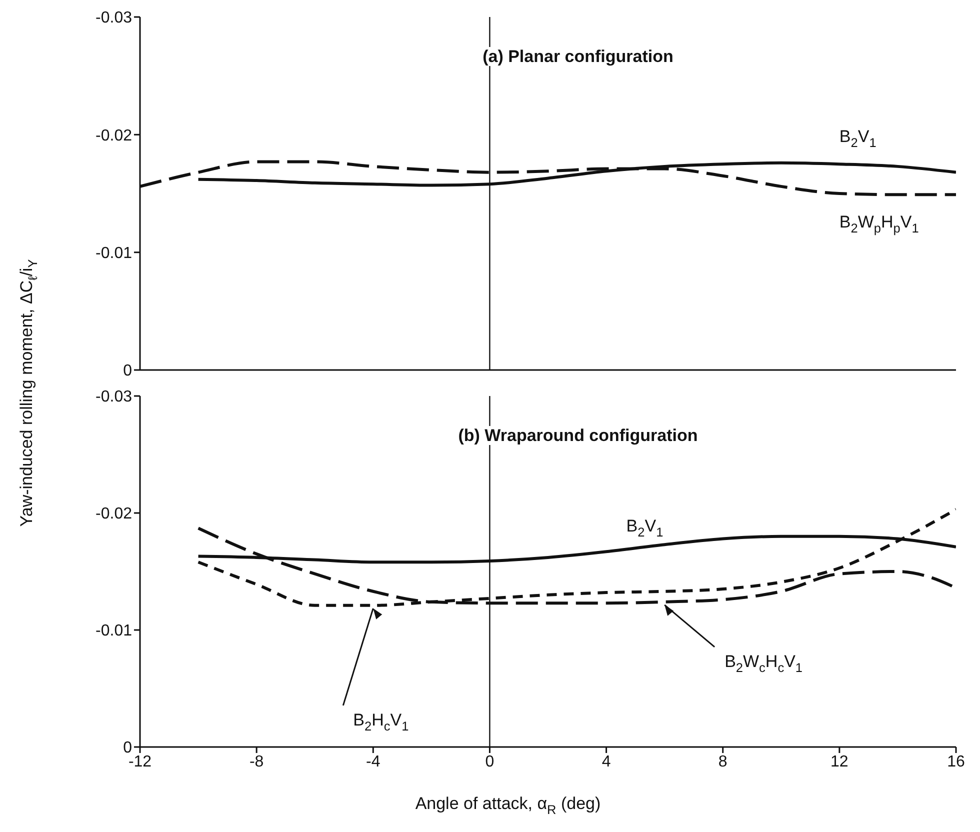 This screenshot has height=832, width=980. What do you see at coordinates (489, 761) in the screenshot?
I see `x-tick-label: 0` at bounding box center [489, 761].